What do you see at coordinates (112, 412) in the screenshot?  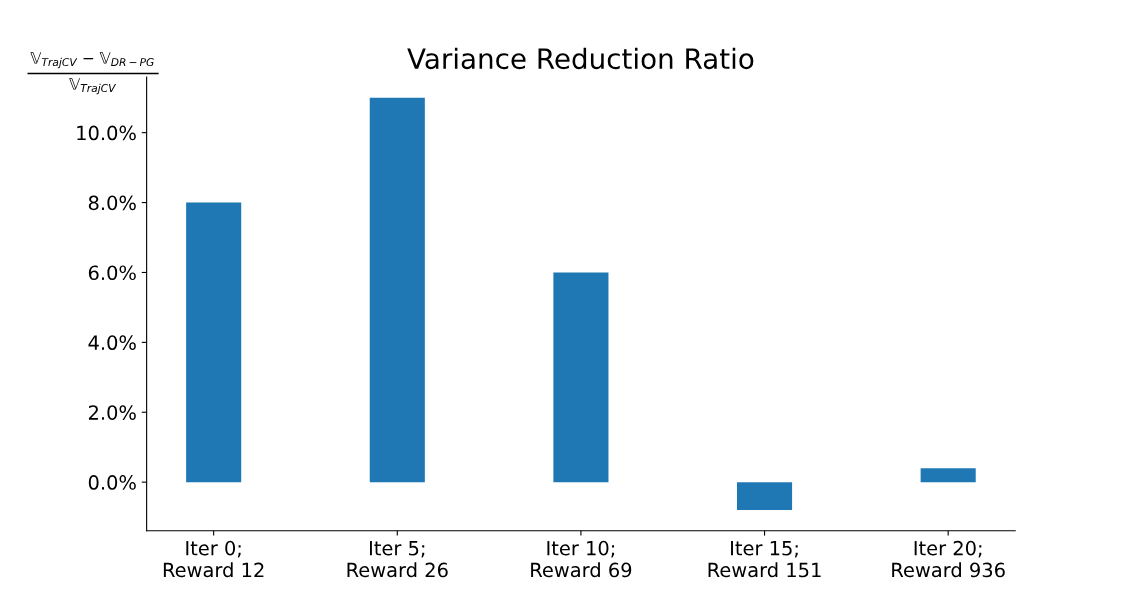 I see `y-tick-label: 2.0%` at bounding box center [112, 412].